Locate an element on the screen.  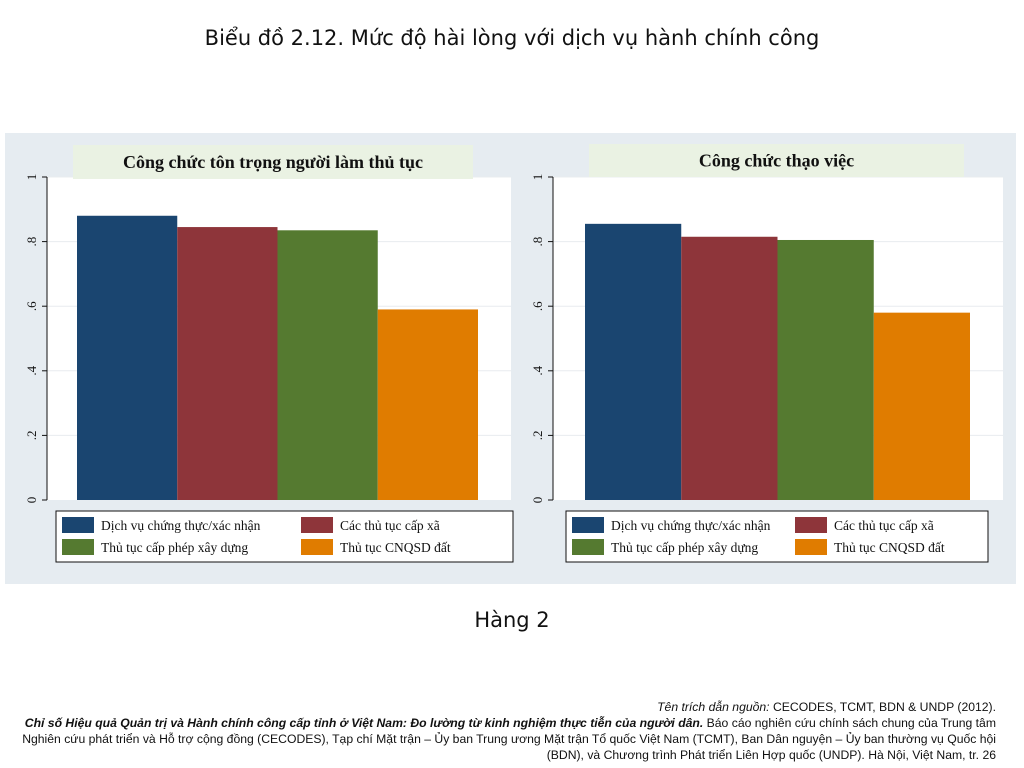
panel-1-y-tick-label: 1 is located at coordinates (31, 177).